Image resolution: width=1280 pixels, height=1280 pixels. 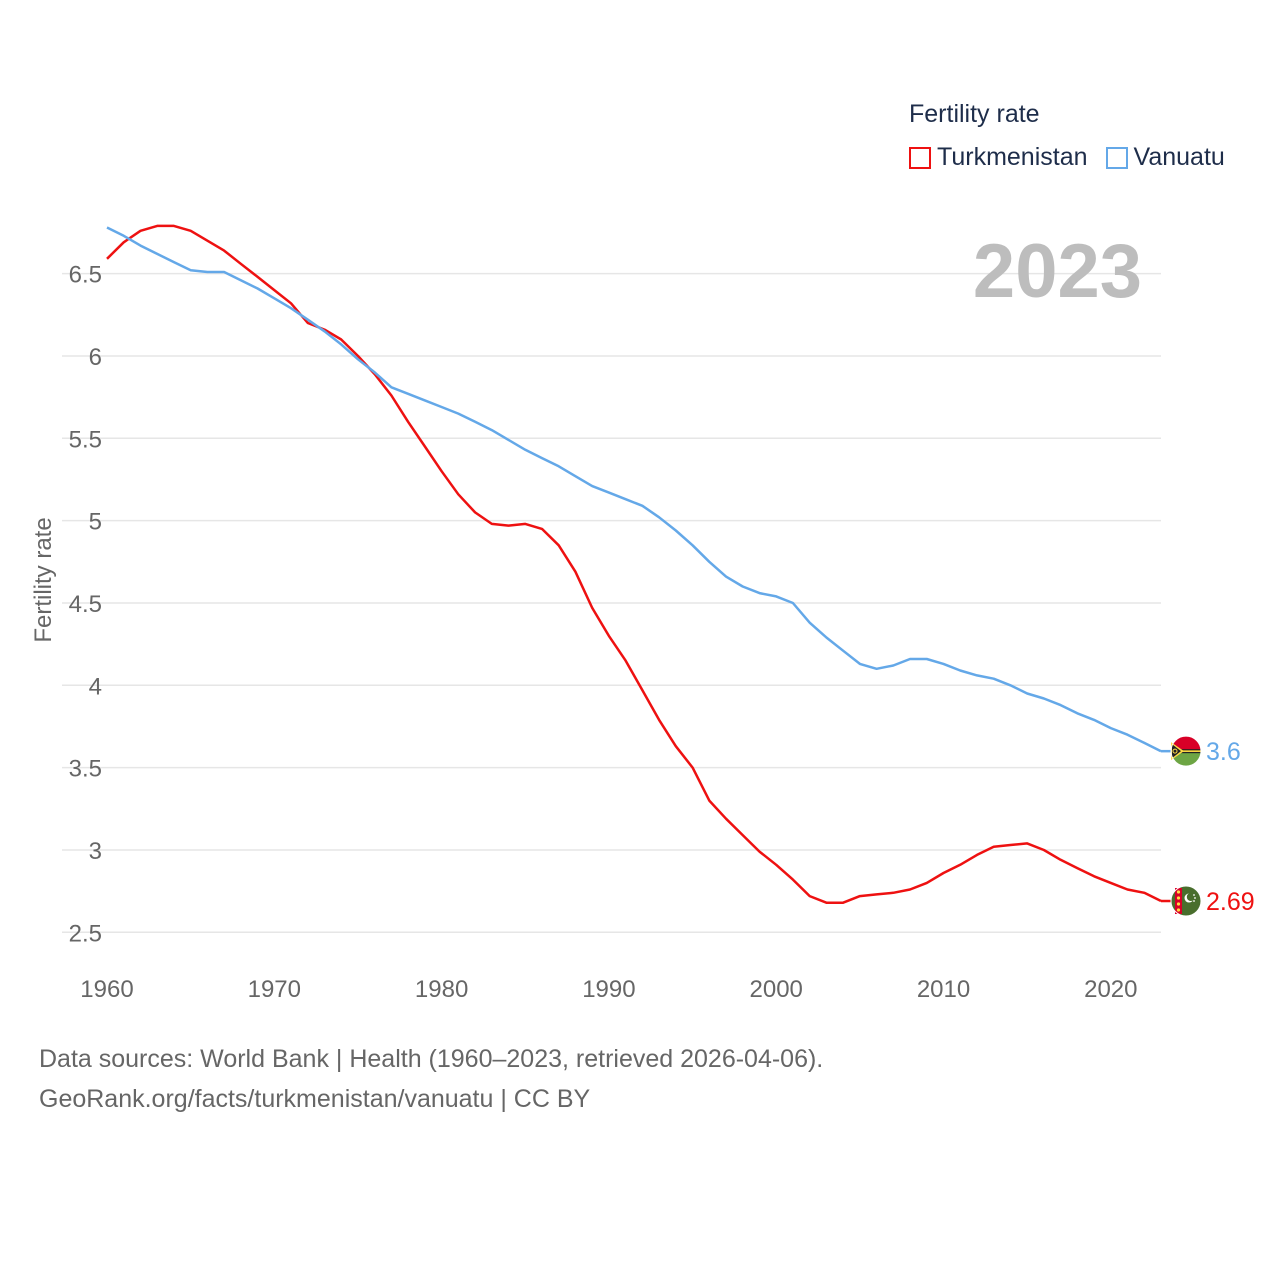 What do you see at coordinates (1116, 157) in the screenshot?
I see `legend-swatch-vanuatu` at bounding box center [1116, 157].